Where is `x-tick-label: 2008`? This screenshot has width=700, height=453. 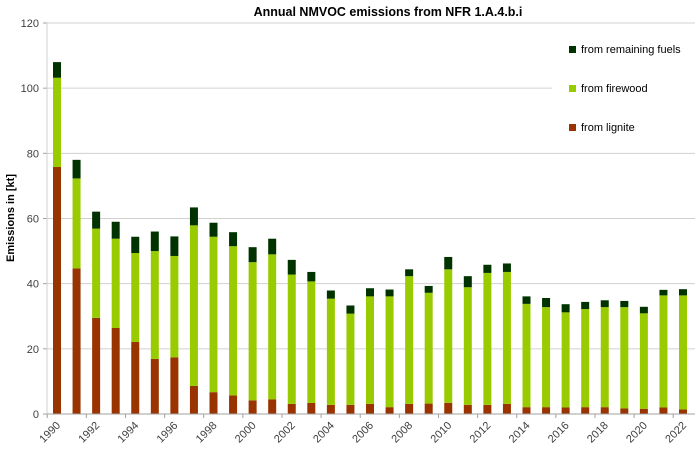 x-tick-label: 2008 is located at coordinates (402, 433).